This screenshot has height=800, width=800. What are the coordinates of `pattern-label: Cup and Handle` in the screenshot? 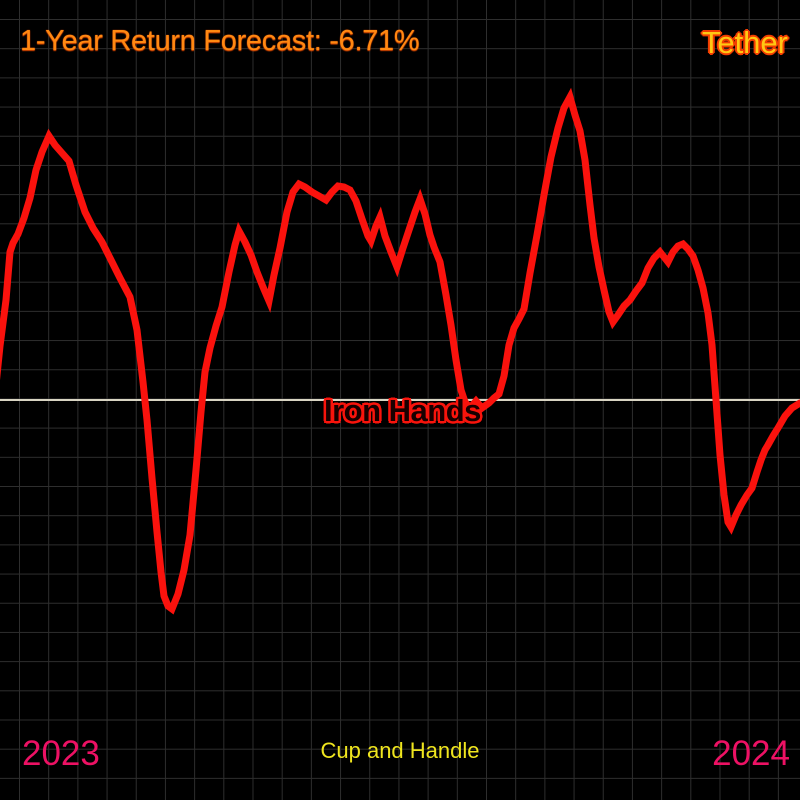 It's located at (400, 750).